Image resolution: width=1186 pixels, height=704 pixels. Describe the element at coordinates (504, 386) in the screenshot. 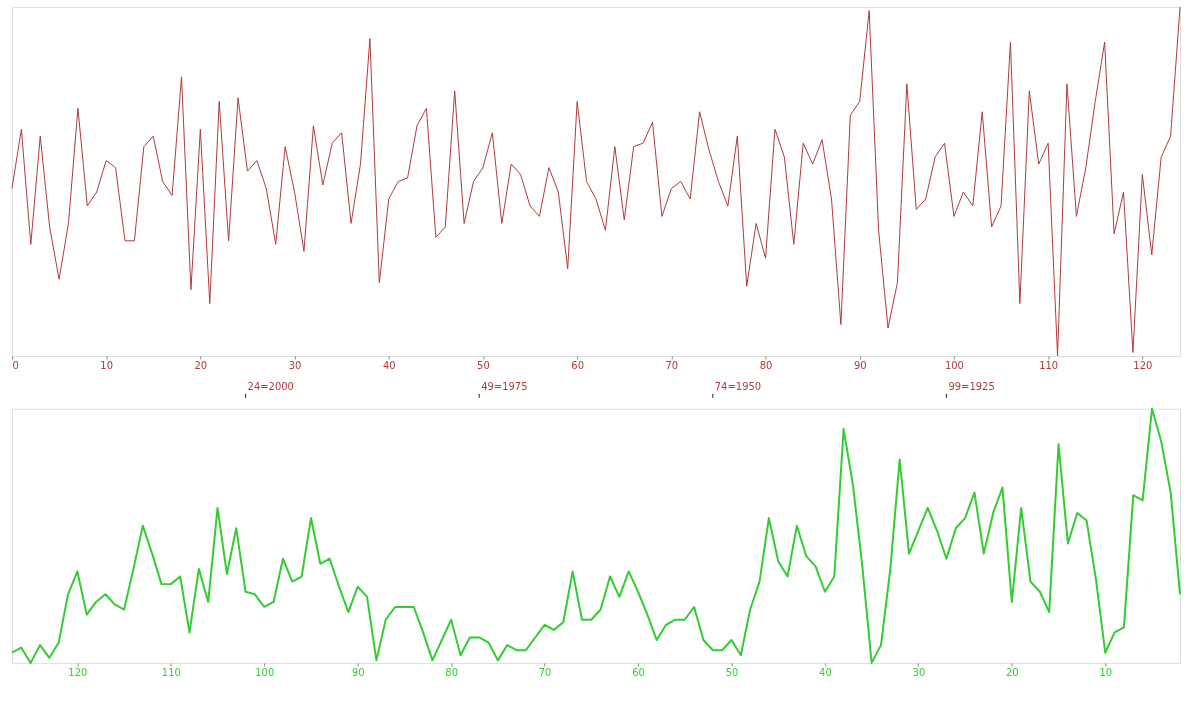

I see `text: 49=1975` at that location.